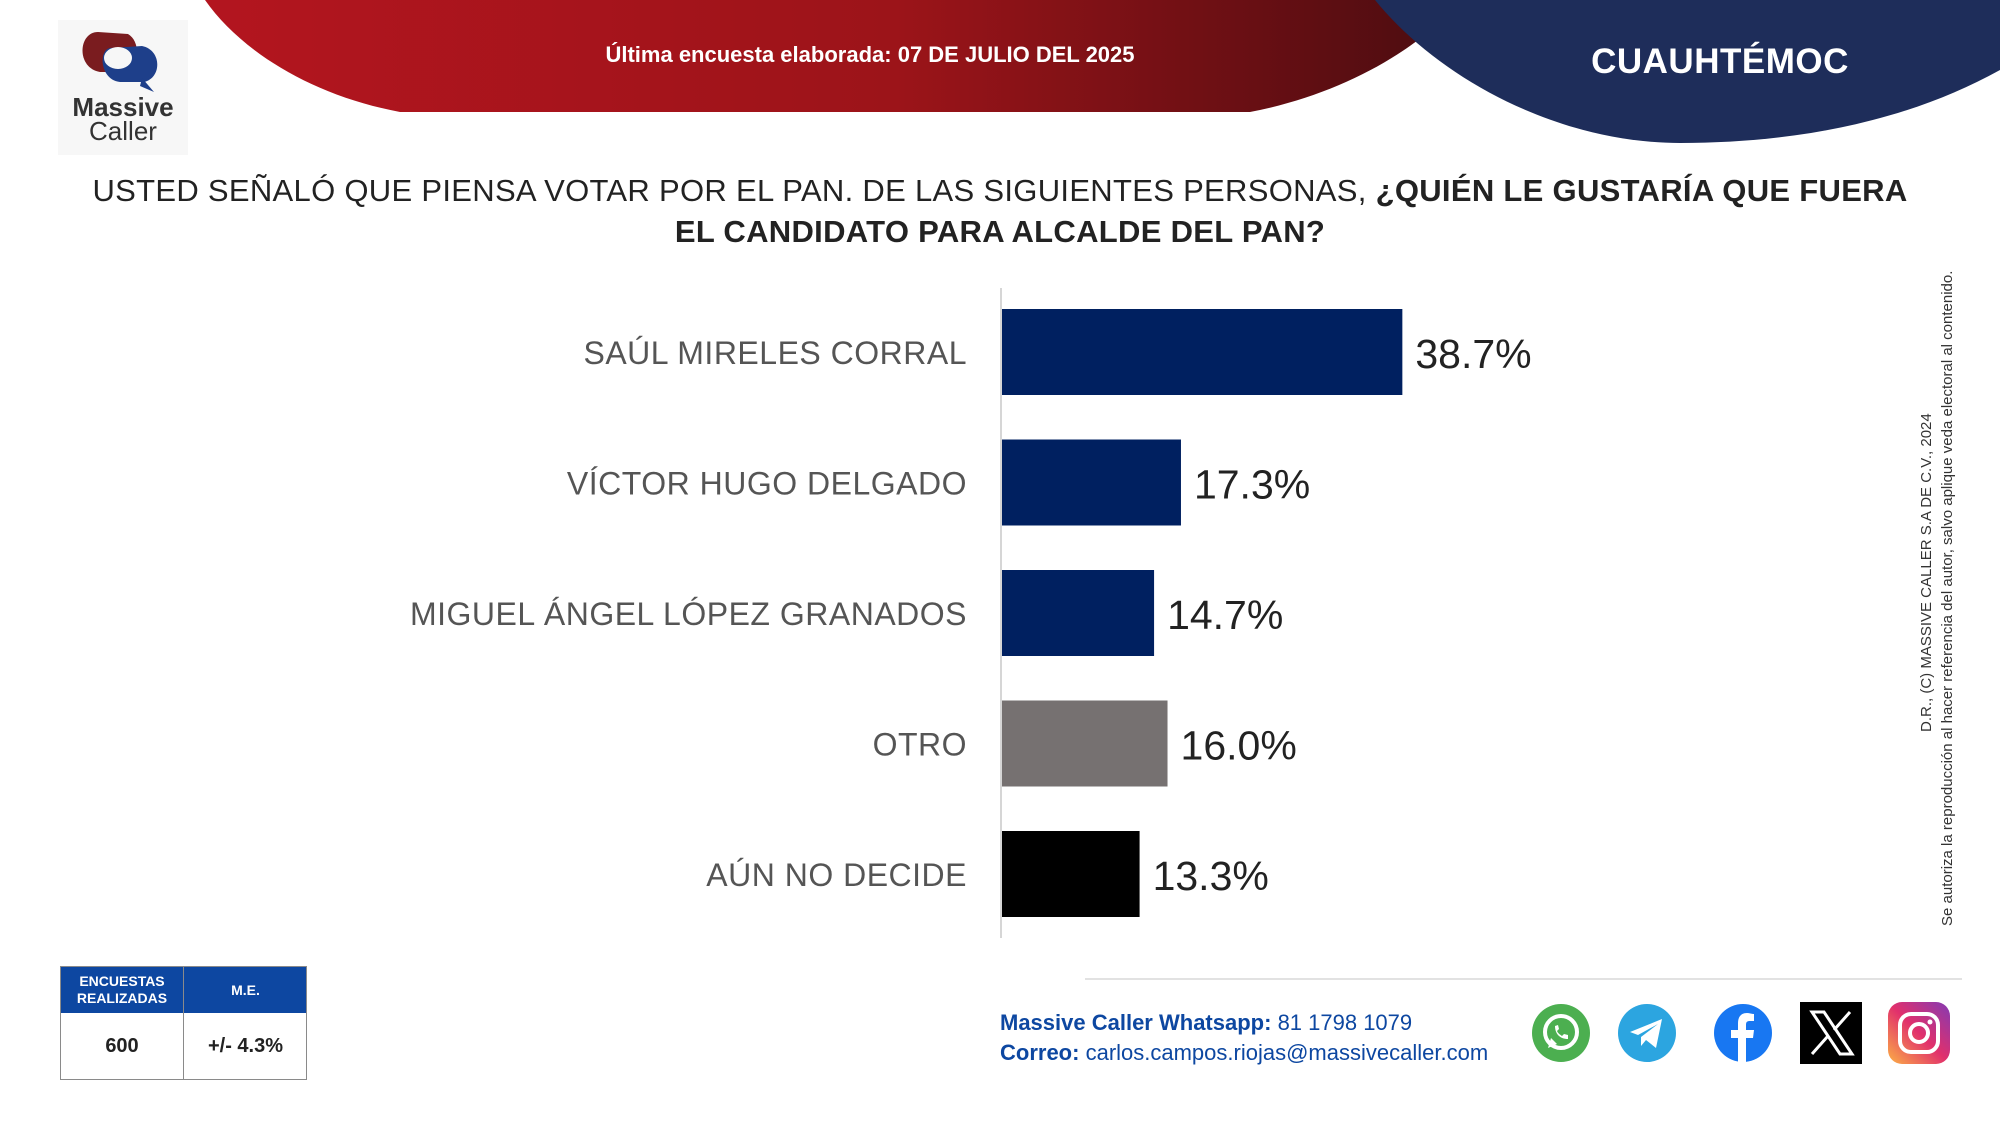 The height and width of the screenshot is (1125, 2000). I want to click on email-address: carlos.campos.riojas@massivecaller.com, so click(1287, 1052).